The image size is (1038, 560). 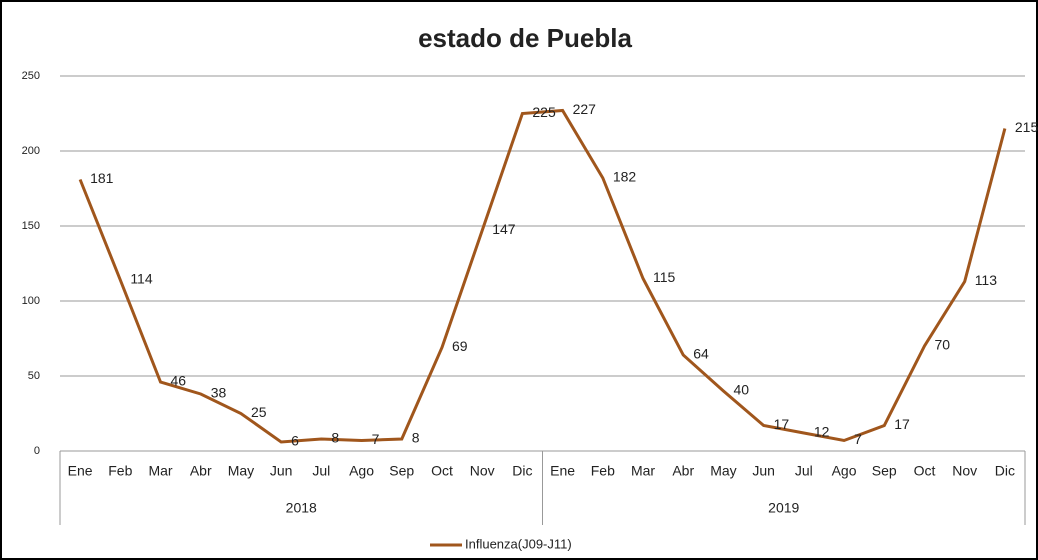 I want to click on data-label: 12, so click(x=822, y=432).